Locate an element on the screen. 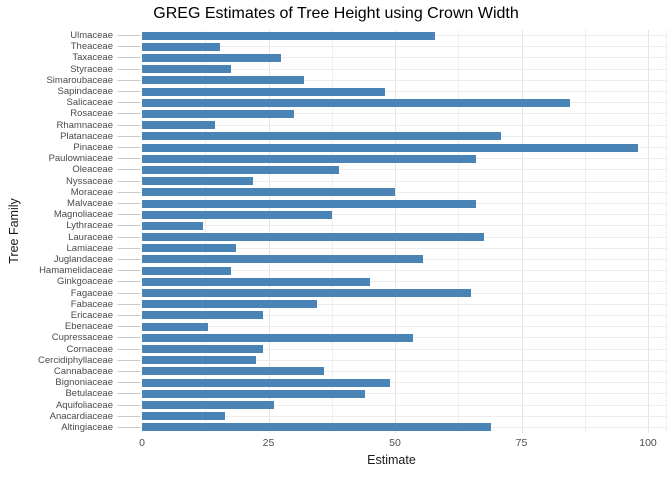 The height and width of the screenshot is (480, 672). bar-fabaceae is located at coordinates (229, 304).